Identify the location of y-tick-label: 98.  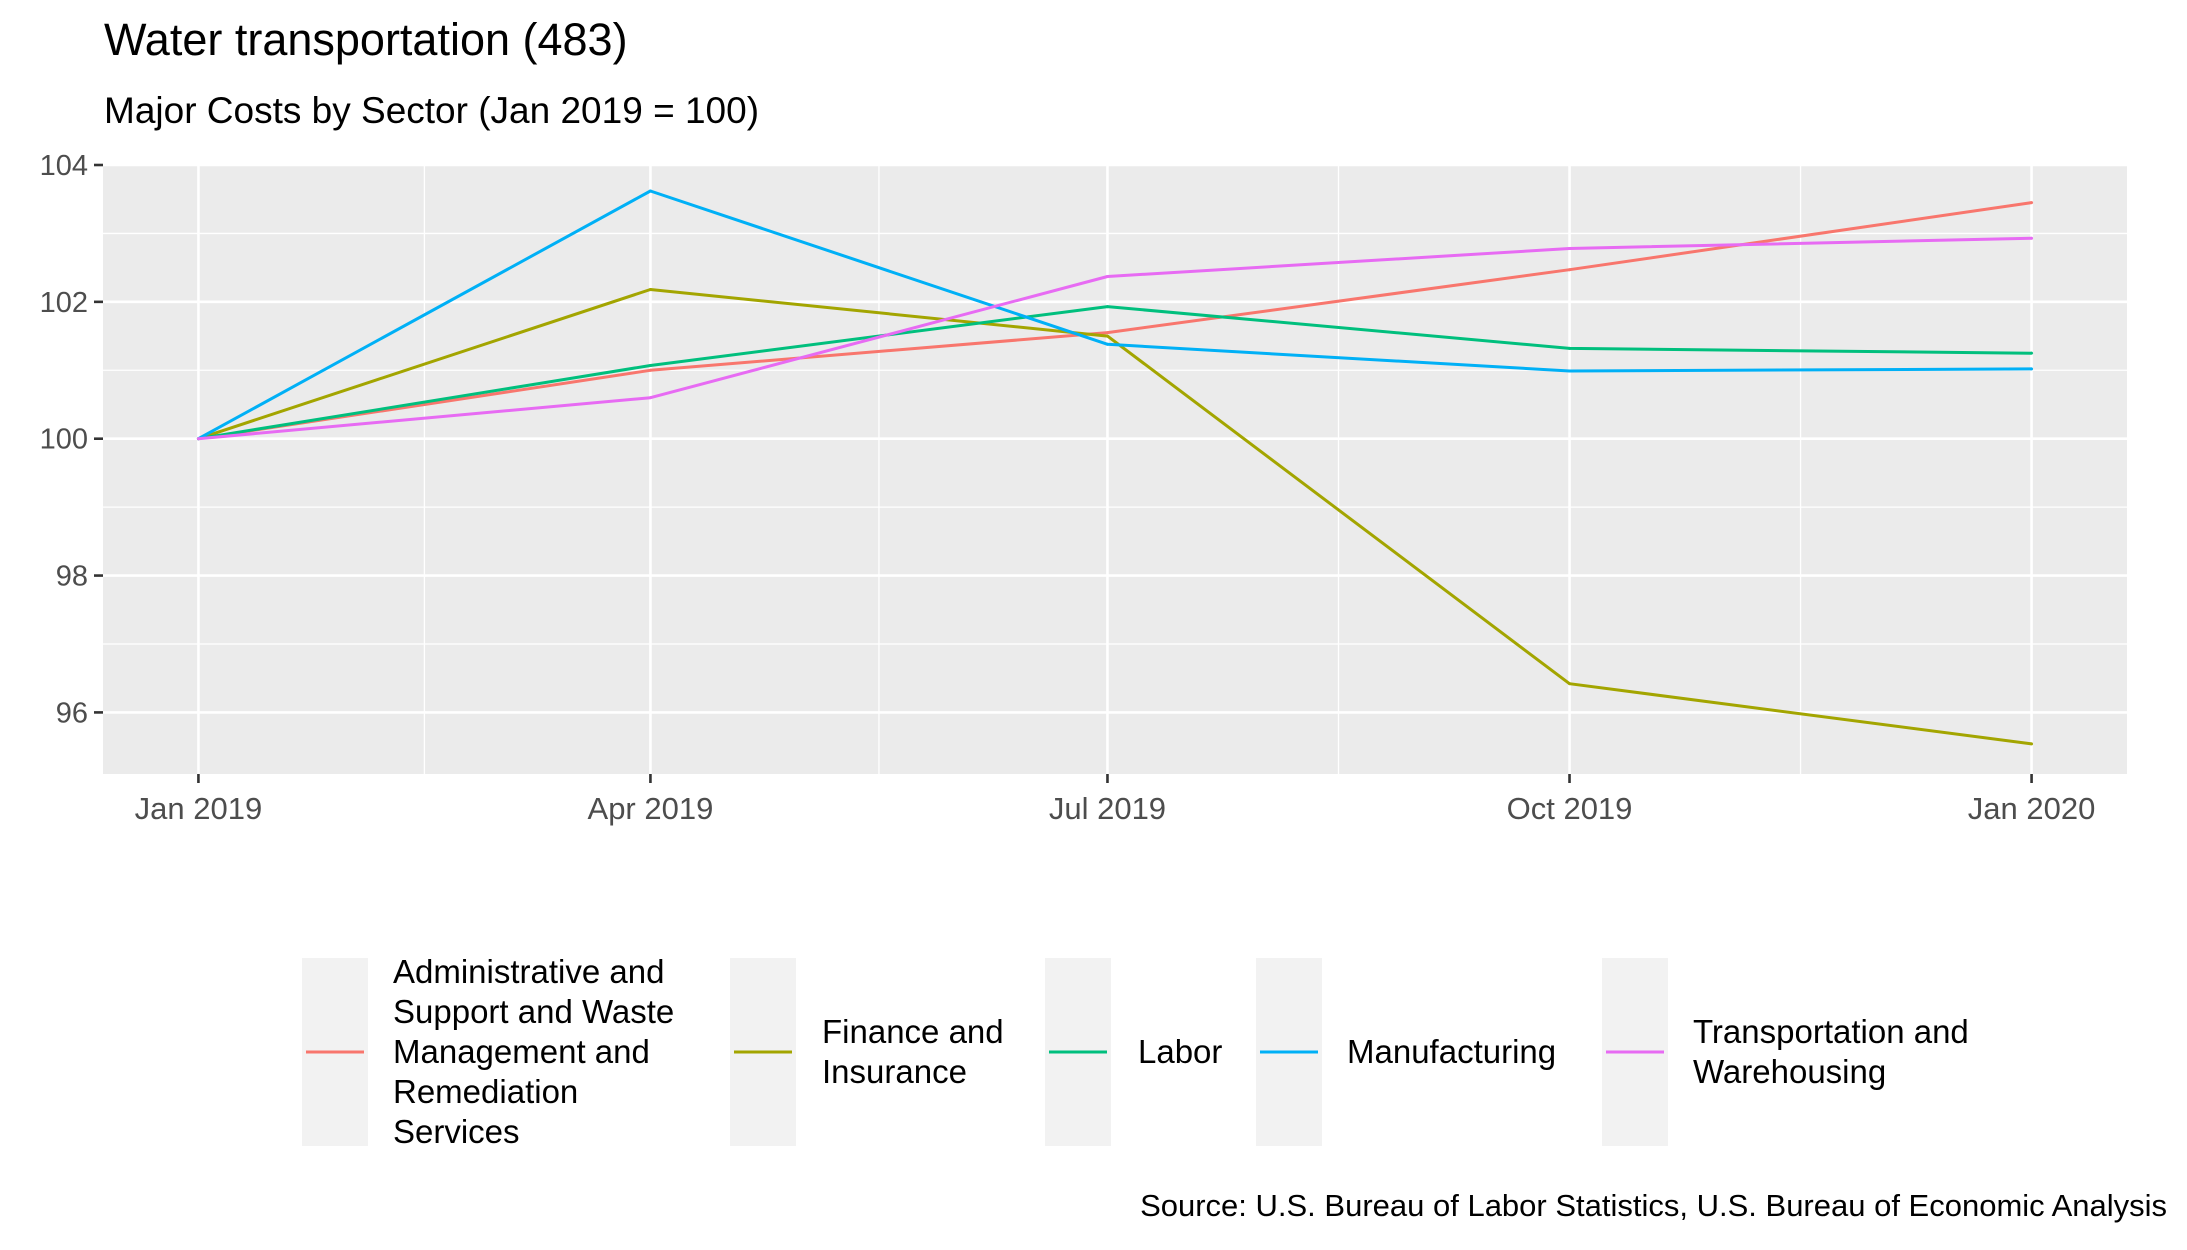
(72, 577).